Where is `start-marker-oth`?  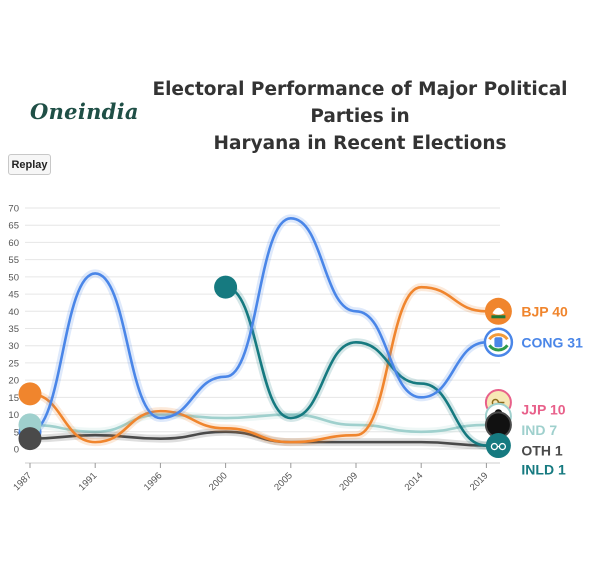
start-marker-oth is located at coordinates (30, 439).